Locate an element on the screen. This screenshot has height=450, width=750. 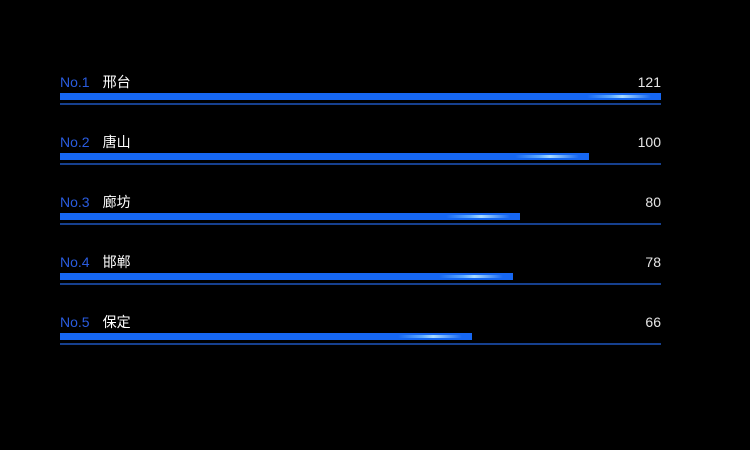
rank-row-header: No.1 邢台 121 is located at coordinates (360, 82).